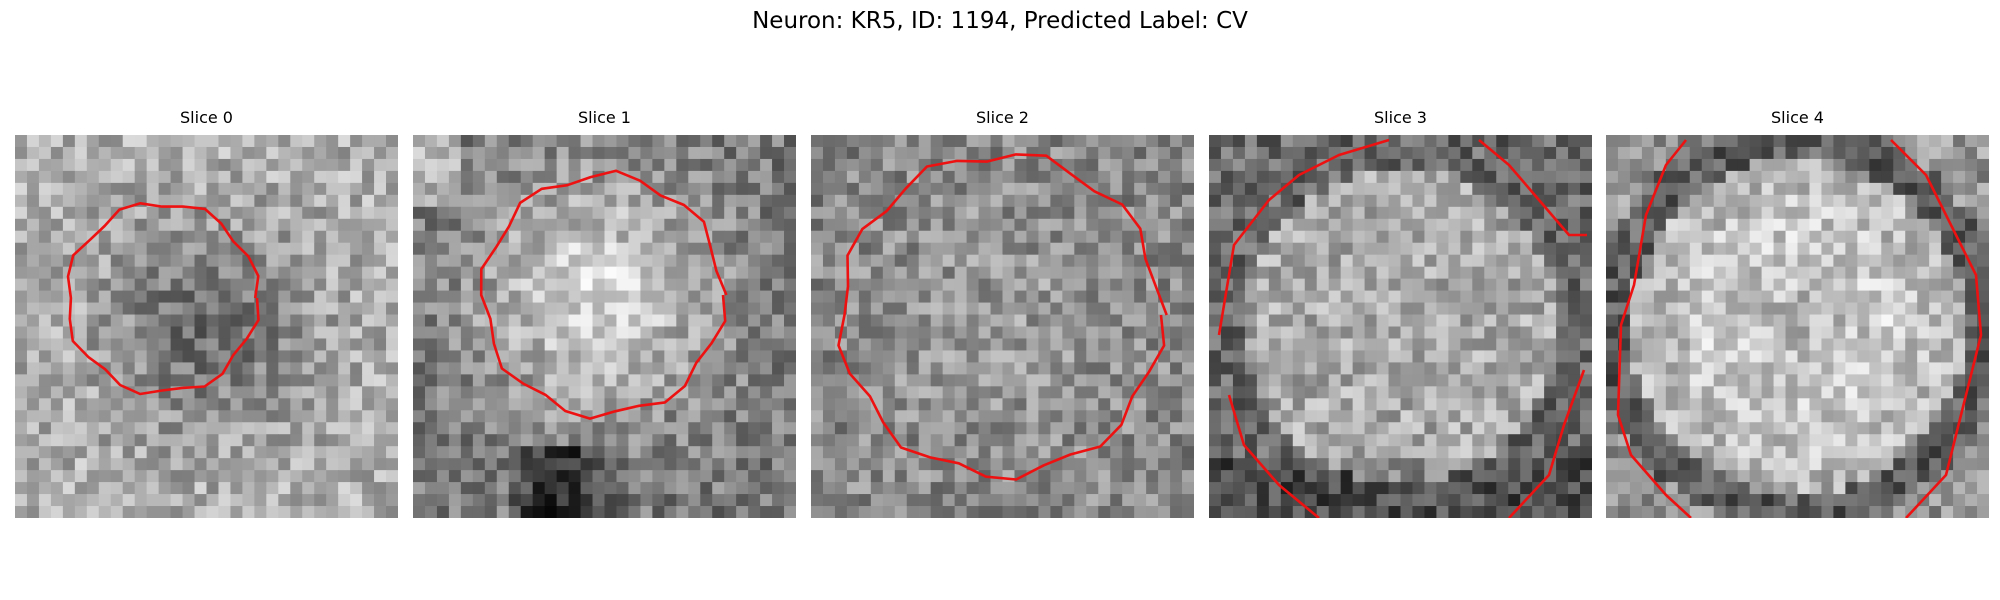 The width and height of the screenshot is (2000, 600). I want to click on panel-title-slice-0: Slice 0, so click(206, 117).